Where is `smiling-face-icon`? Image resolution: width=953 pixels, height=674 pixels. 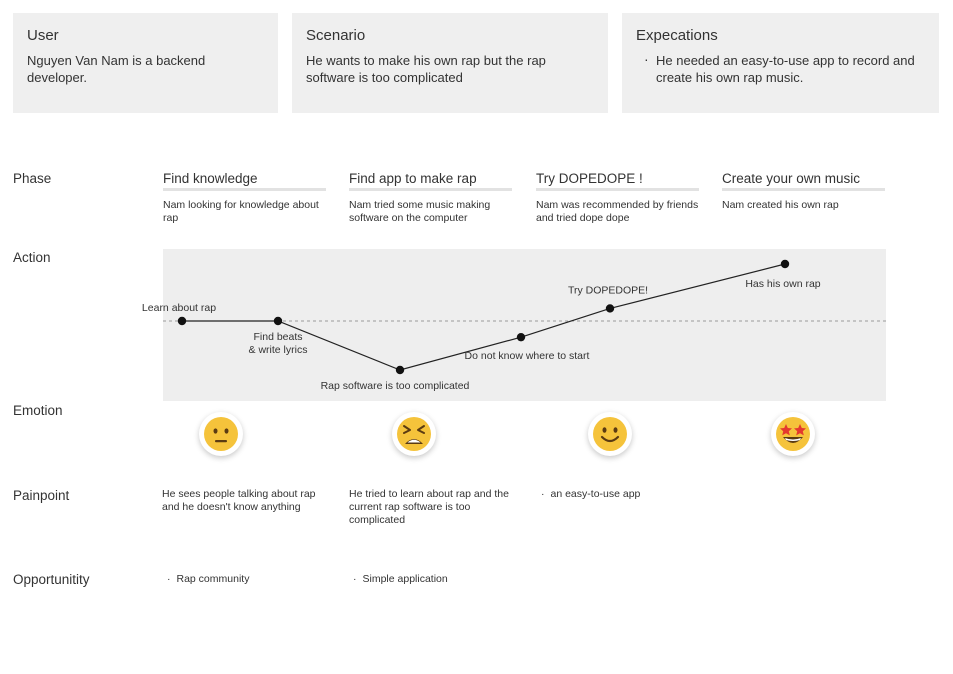 smiling-face-icon is located at coordinates (610, 434).